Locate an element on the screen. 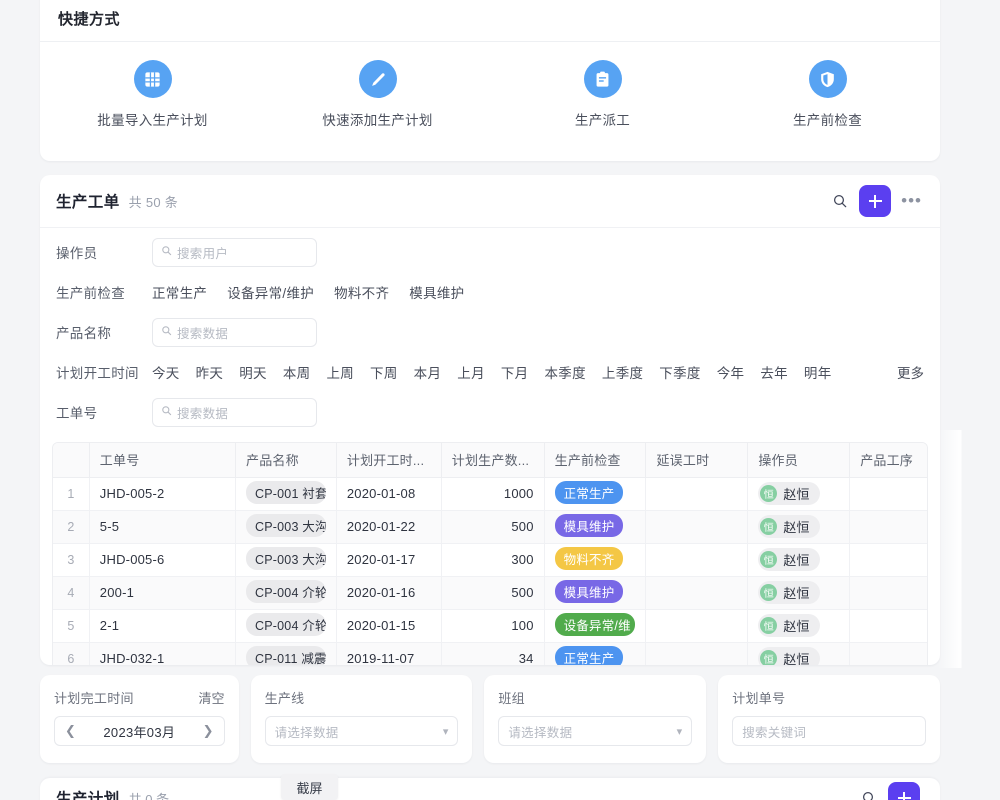 The height and width of the screenshot is (800, 1000). table-row: 5 2-1 CP-004 介轮 2020-01-15 100 设备异常/维 恒赵恒 is located at coordinates (490, 626).